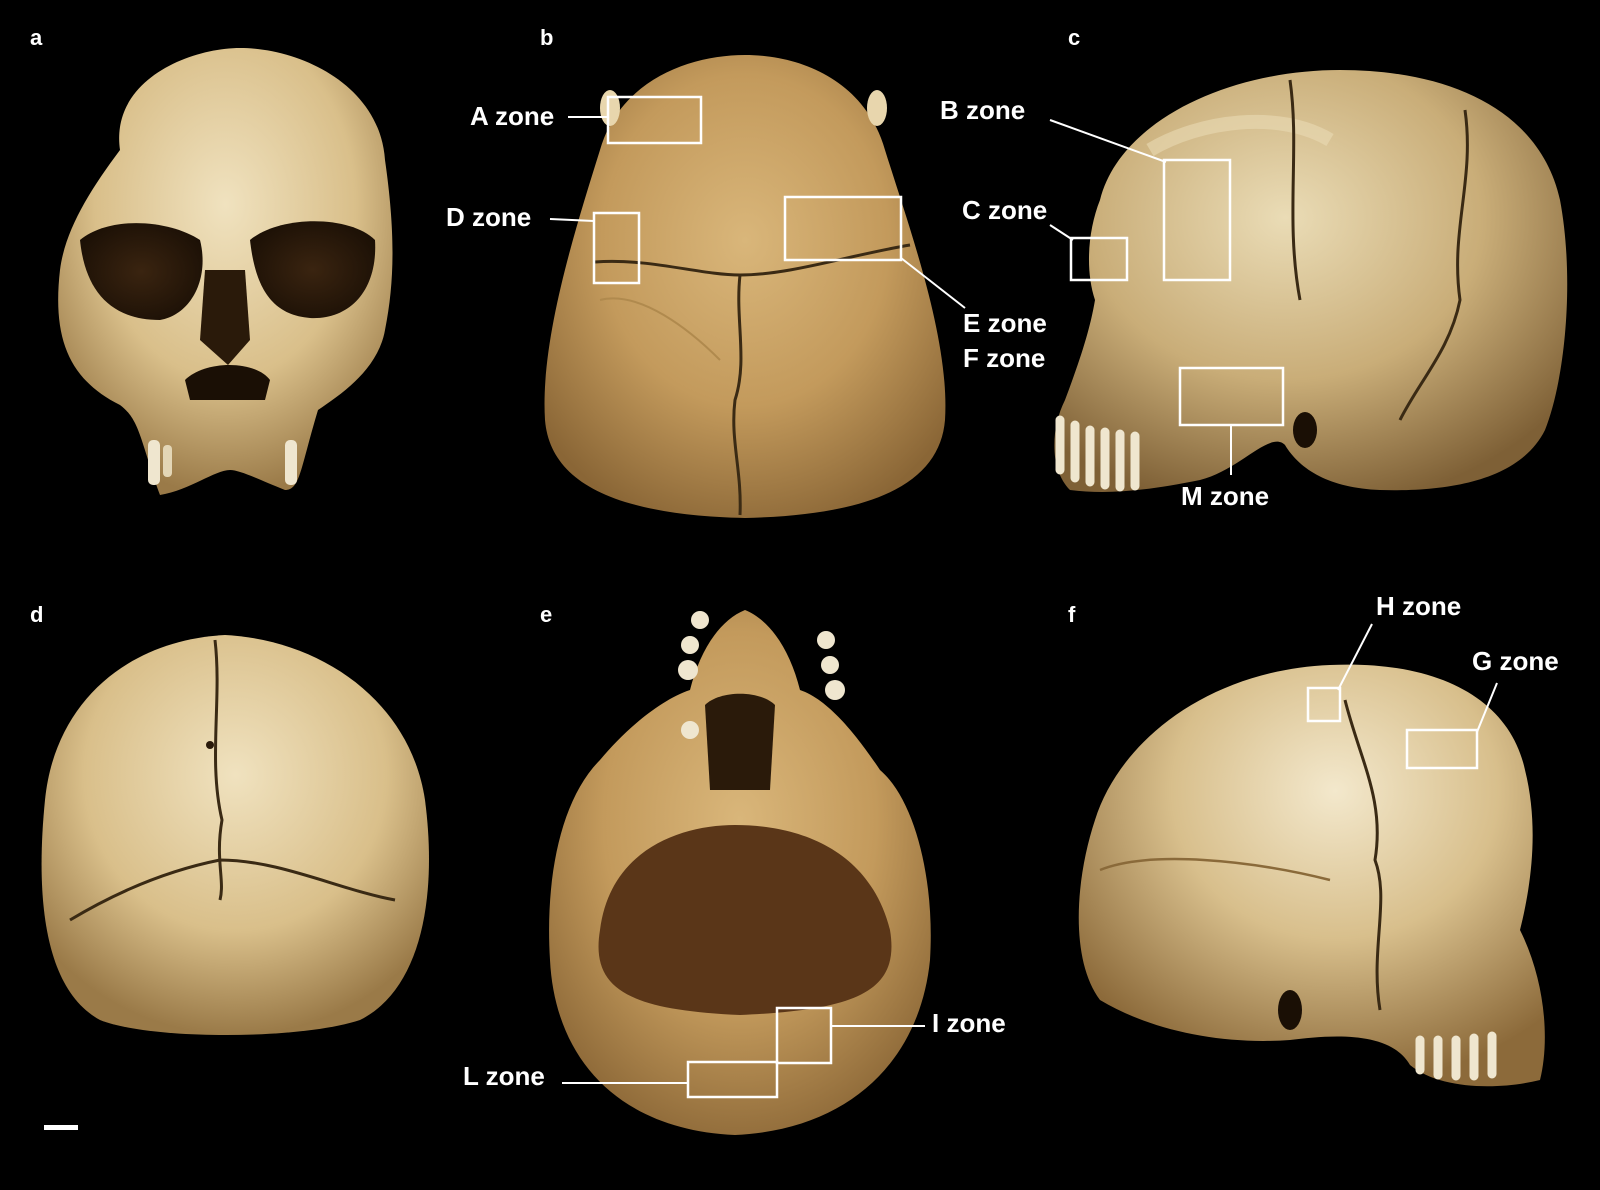  What do you see at coordinates (1005, 323) in the screenshot?
I see `zone-label-e: E zone` at bounding box center [1005, 323].